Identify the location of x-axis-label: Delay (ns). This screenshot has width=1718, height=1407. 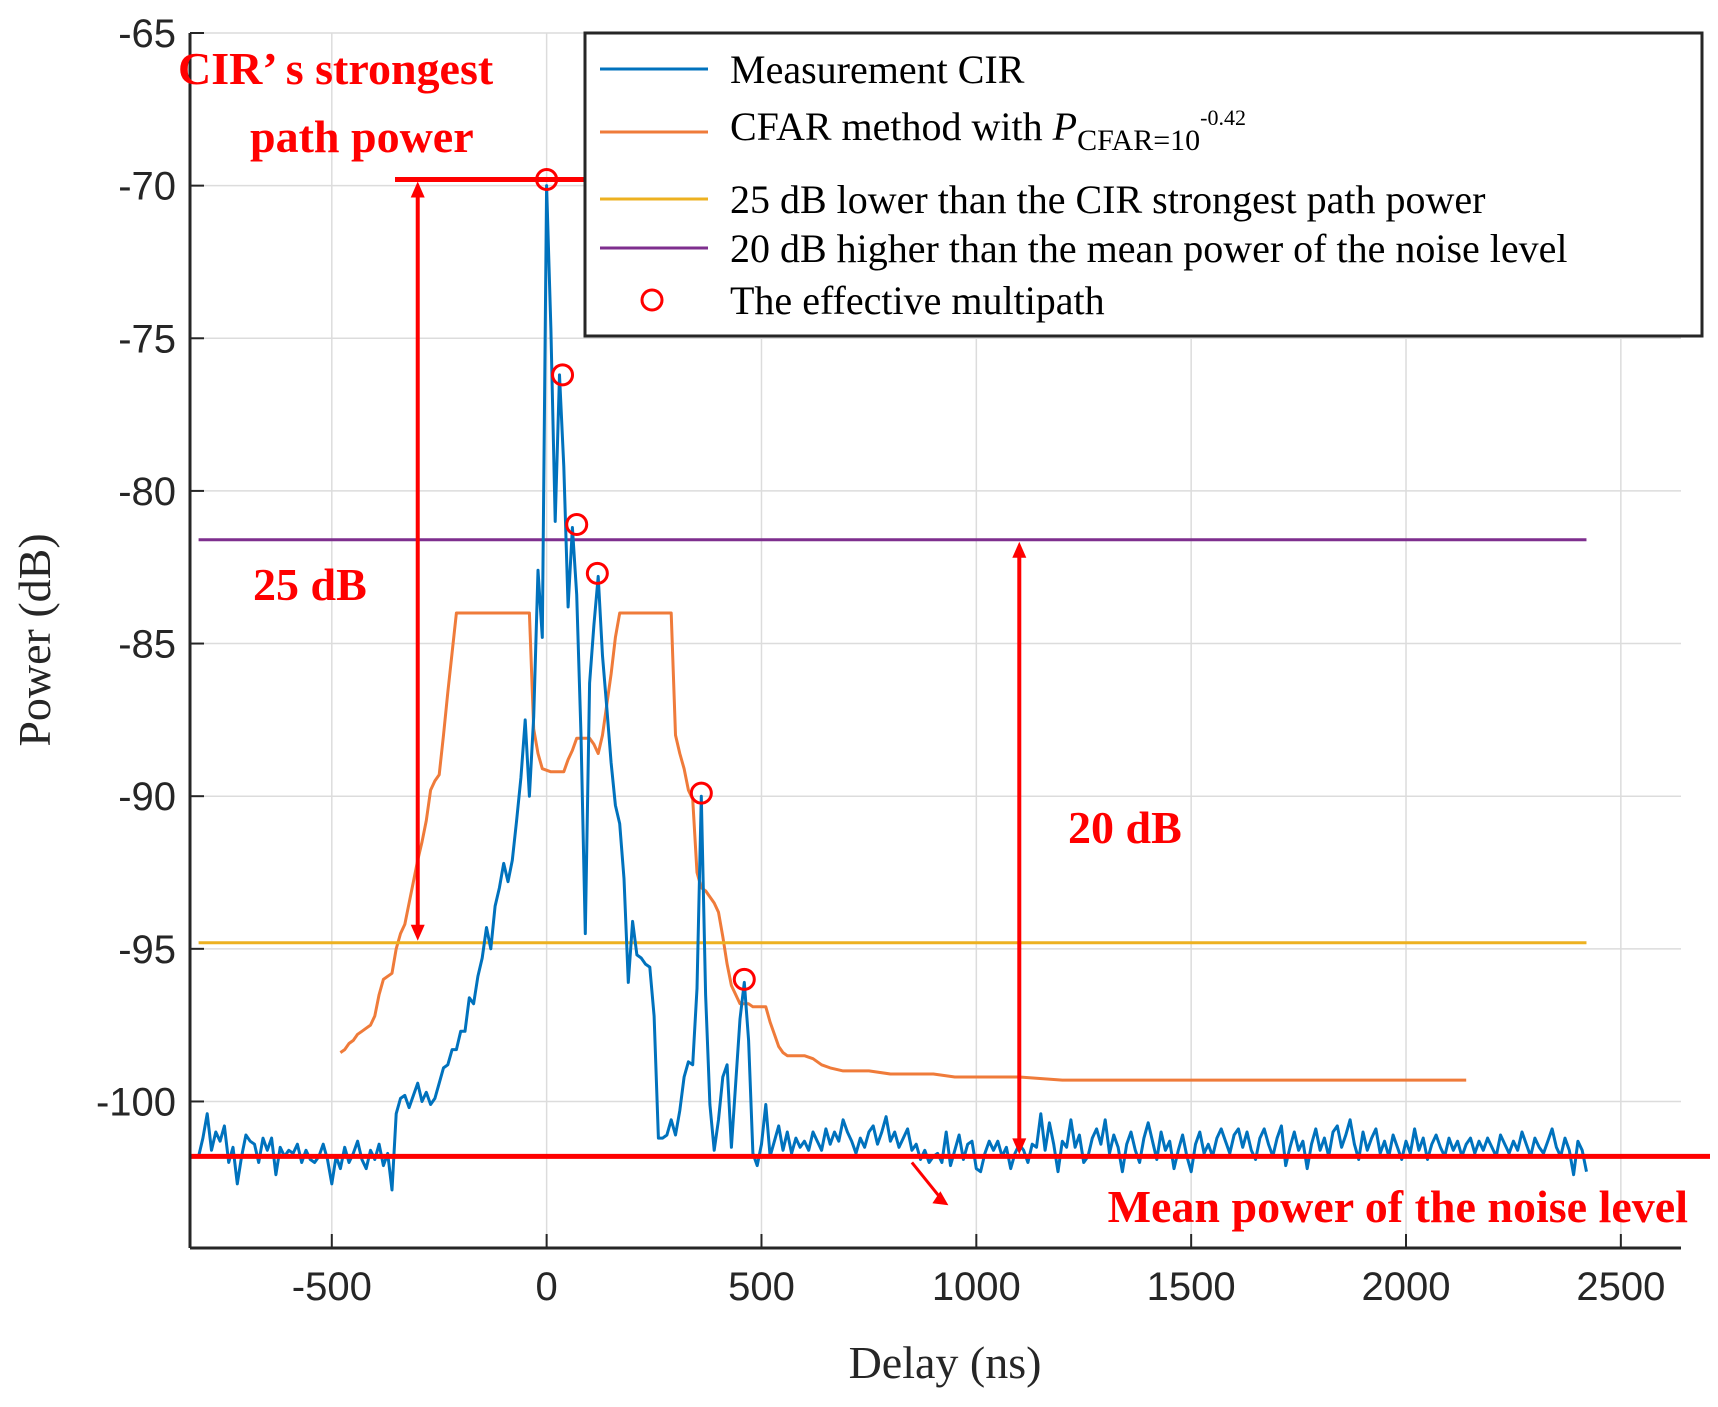
(945, 1362).